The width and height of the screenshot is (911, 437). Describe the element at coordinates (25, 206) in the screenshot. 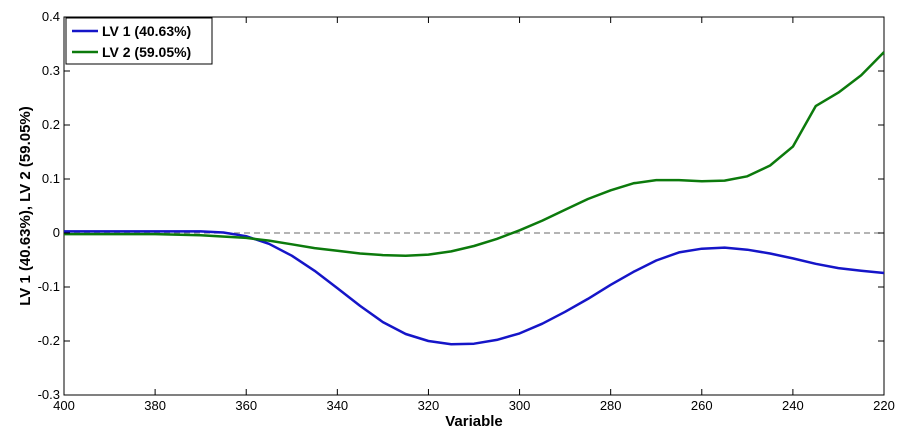

I see `y-axis-label: LV 1 (40.63%), LV 2 (59.05%)` at that location.